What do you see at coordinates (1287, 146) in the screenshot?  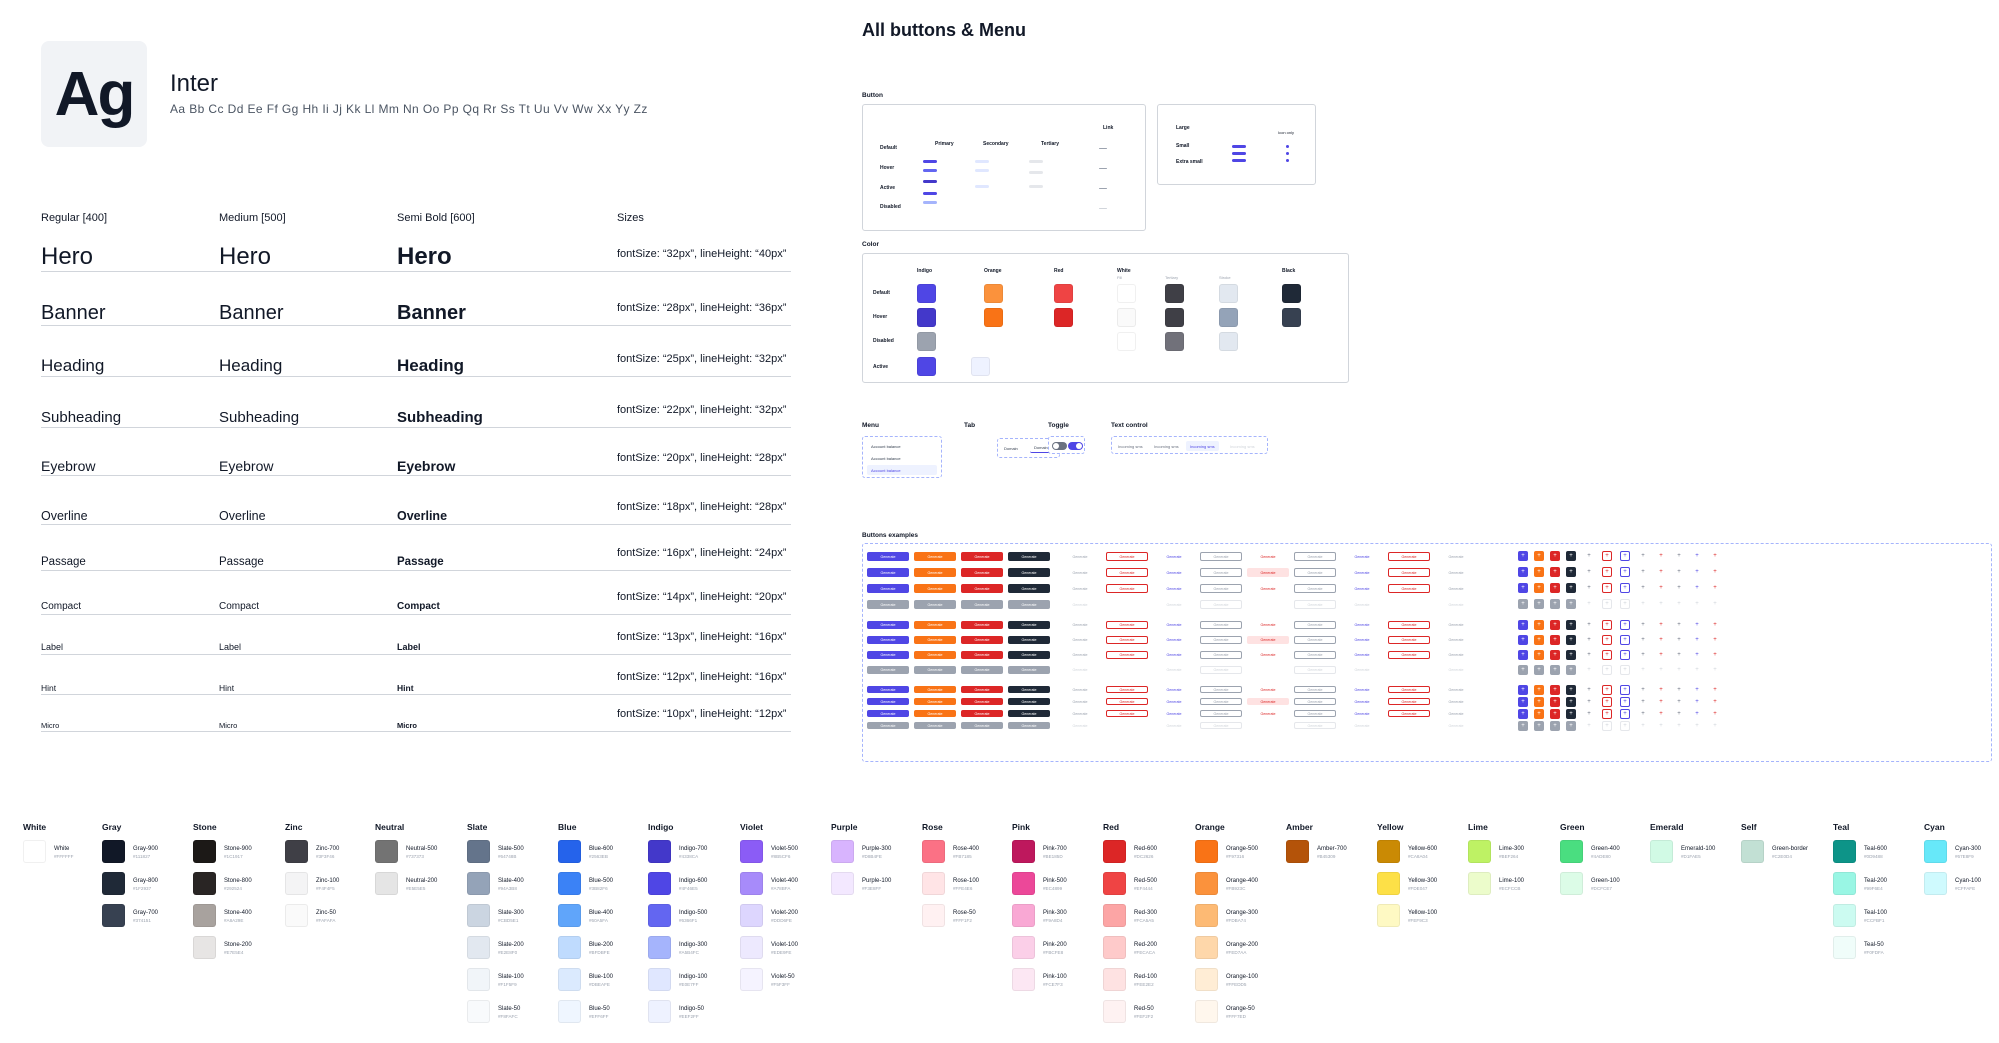 I see `icon-only-large` at bounding box center [1287, 146].